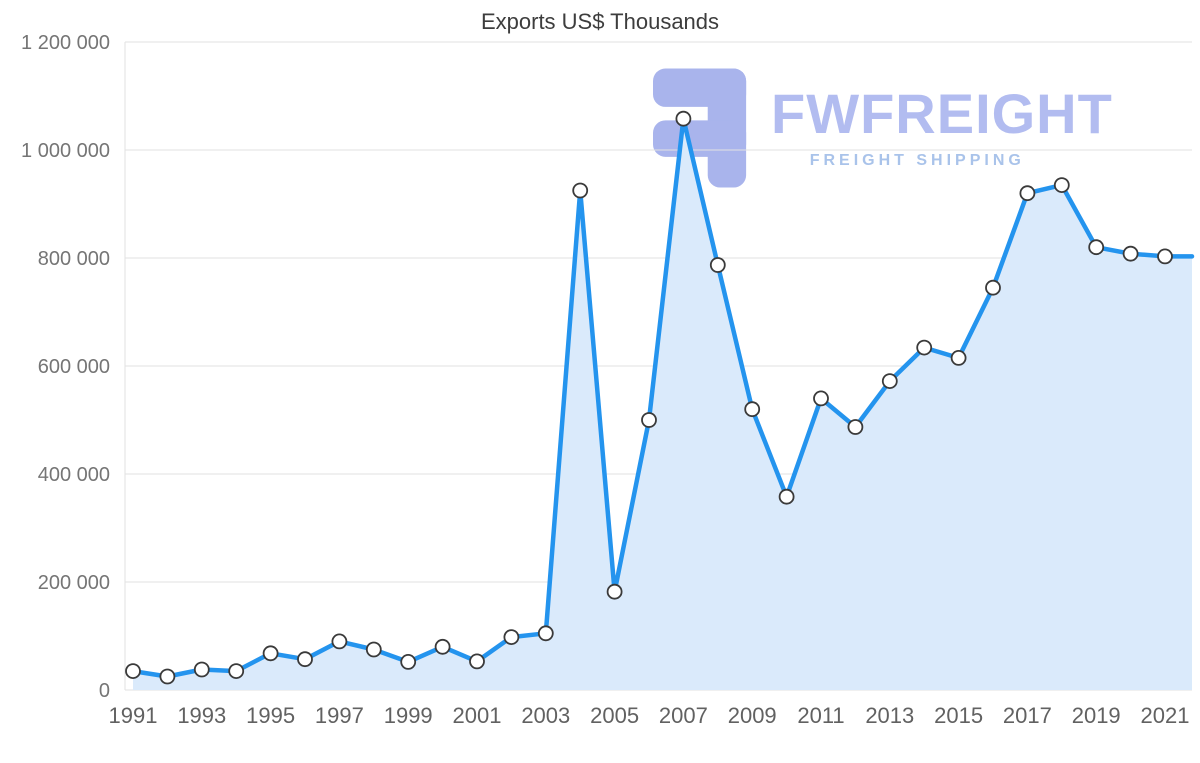 Image resolution: width=1200 pixels, height=763 pixels. Describe the element at coordinates (270, 715) in the screenshot. I see `x-axis-tick-label: 1995` at that location.